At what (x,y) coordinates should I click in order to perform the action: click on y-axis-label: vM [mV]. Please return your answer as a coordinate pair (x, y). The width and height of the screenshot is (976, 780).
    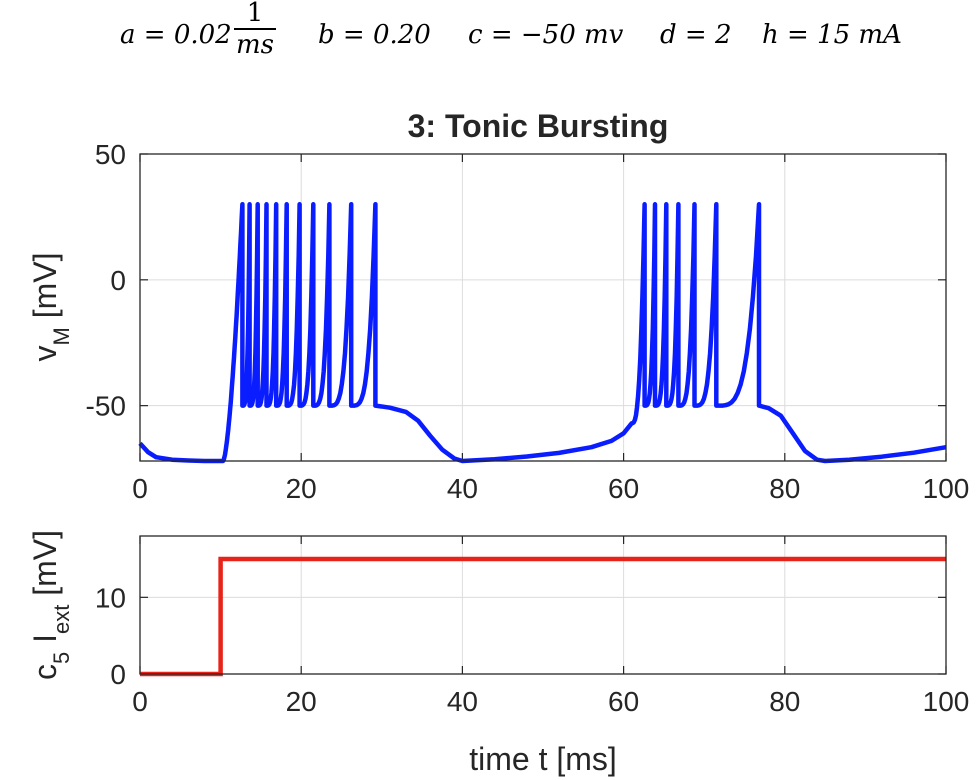
    Looking at the image, I should click on (50, 307).